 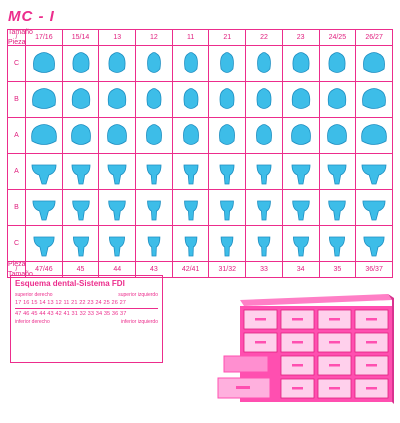 I want to click on legend-lower-left: inferior izquierdo, so click(x=139, y=322).